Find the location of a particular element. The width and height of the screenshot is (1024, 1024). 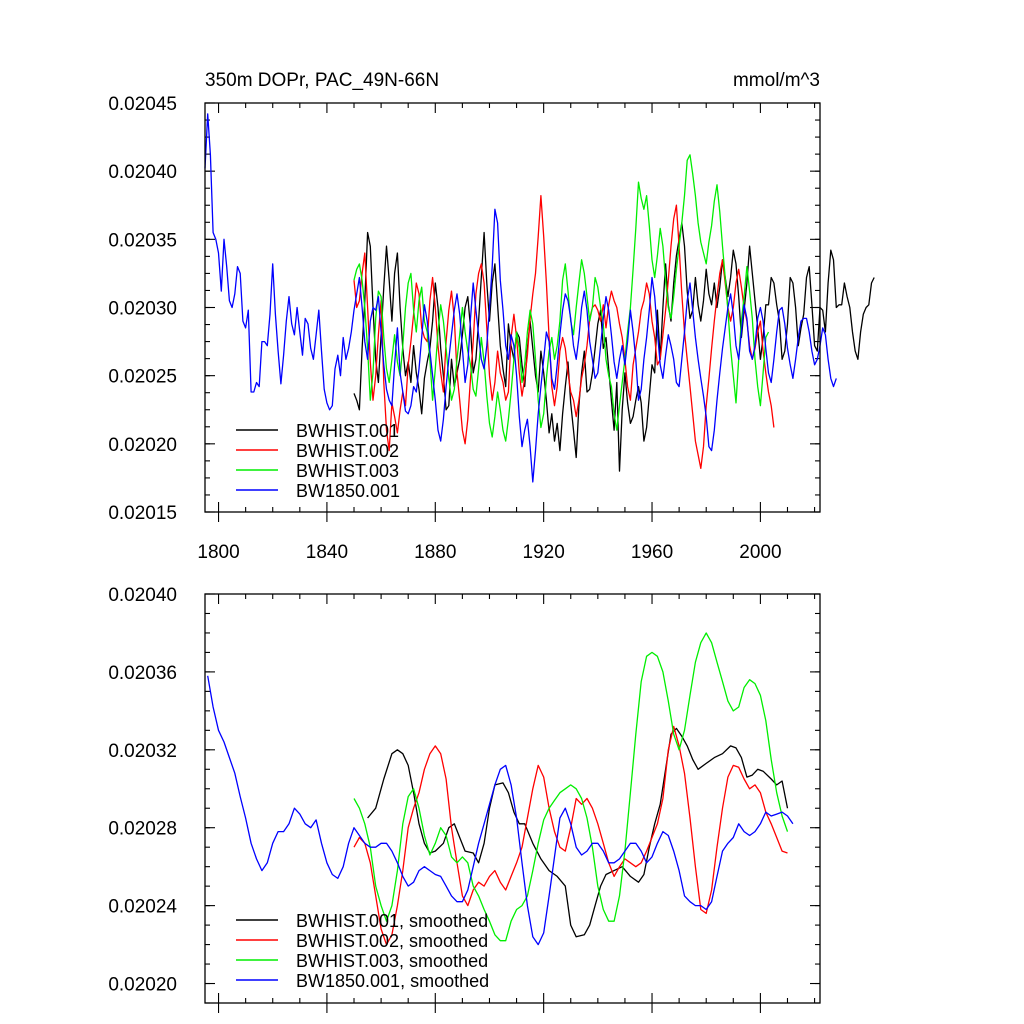

legend-label: BWHIST.003 is located at coordinates (347, 471).